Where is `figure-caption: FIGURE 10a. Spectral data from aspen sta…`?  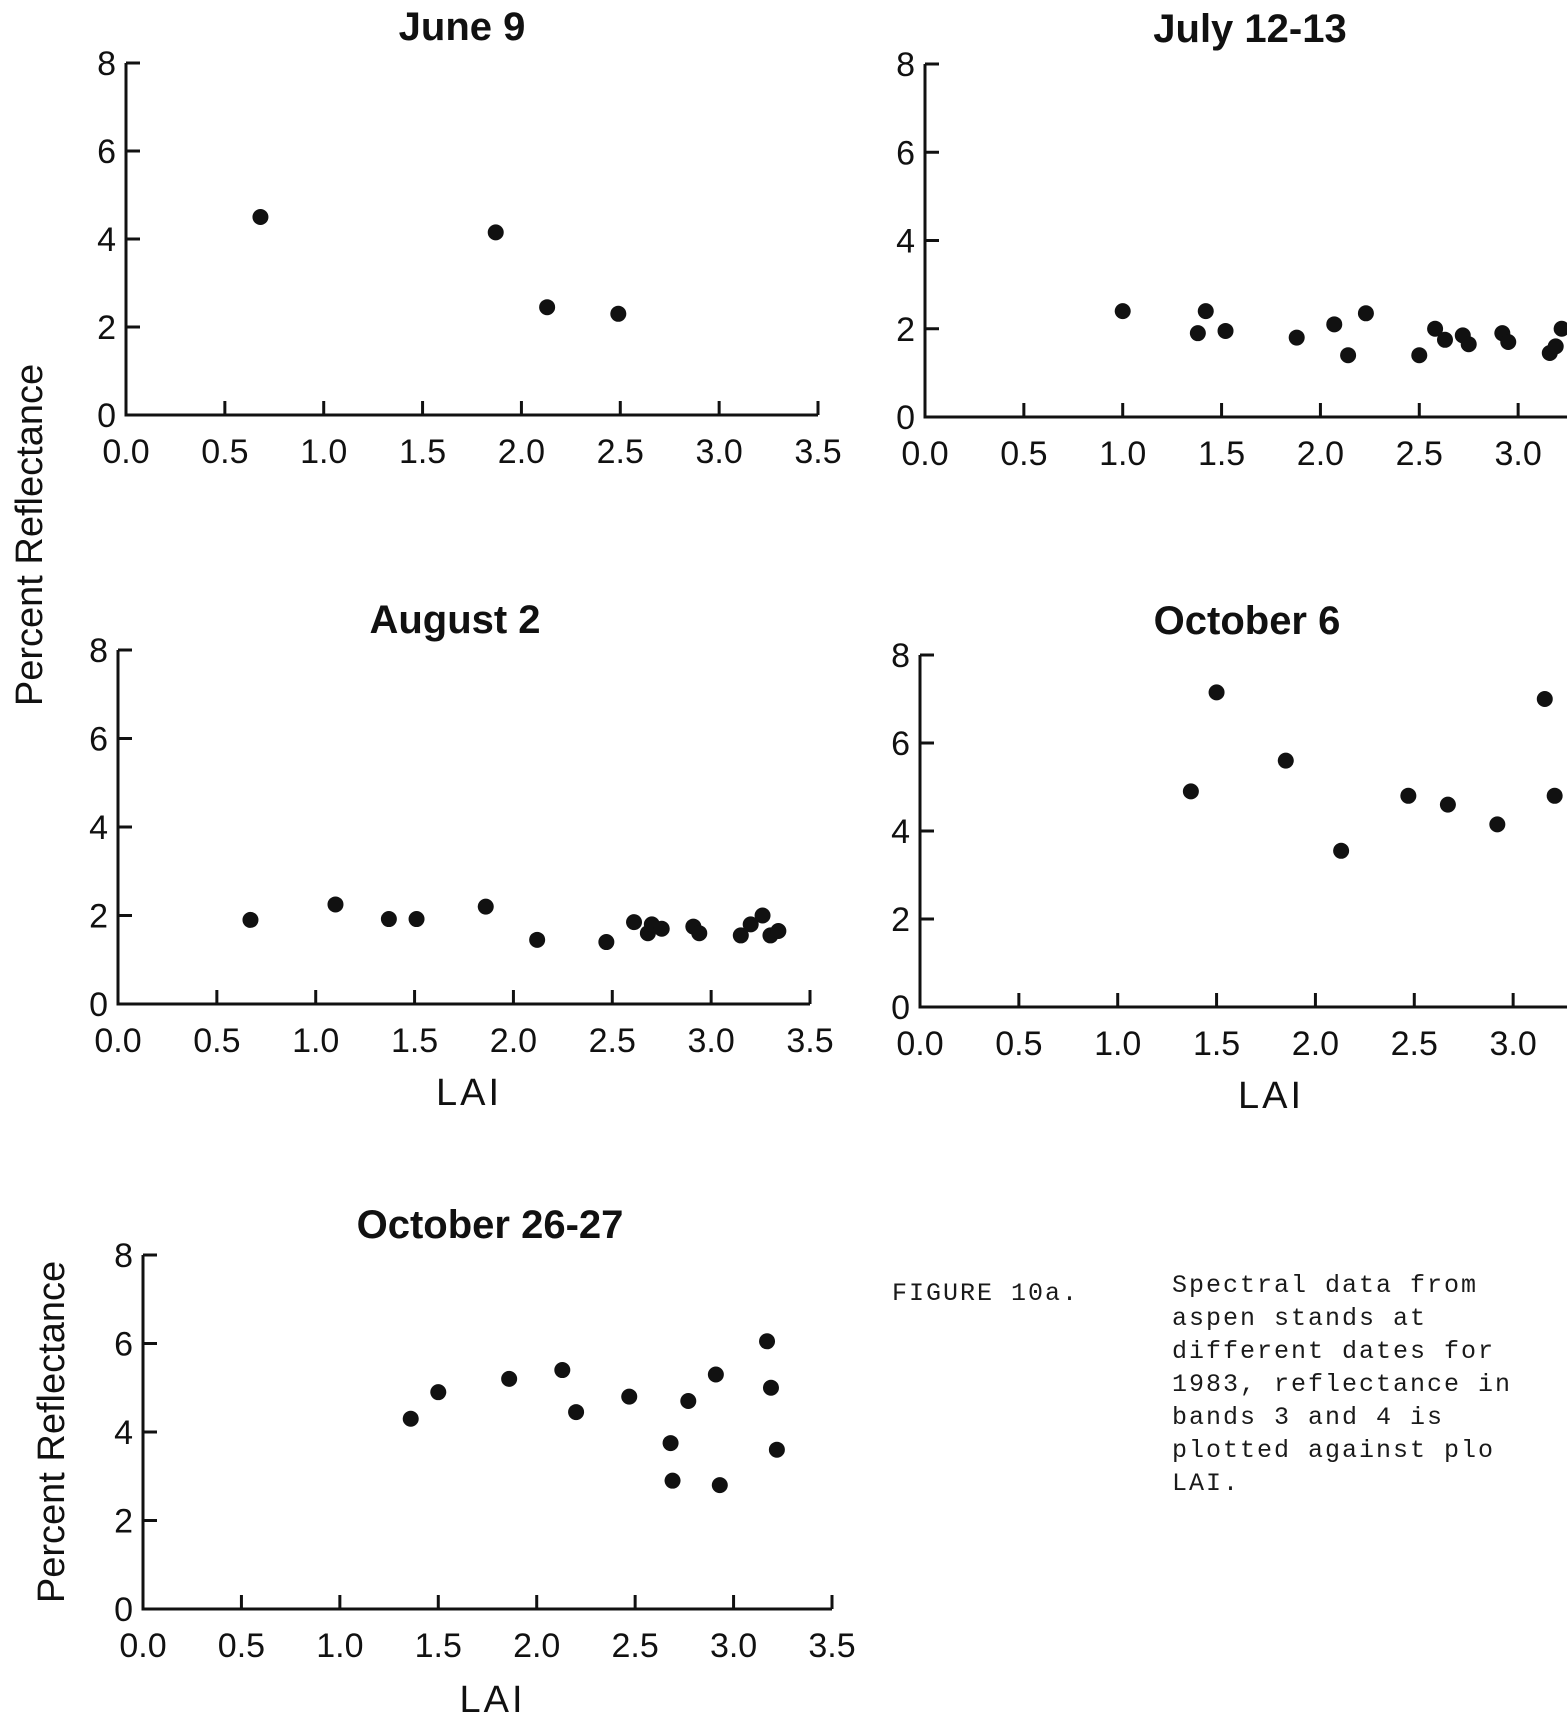 figure-caption: FIGURE 10a. Spectral data from aspen sta… is located at coordinates (1202, 1384).